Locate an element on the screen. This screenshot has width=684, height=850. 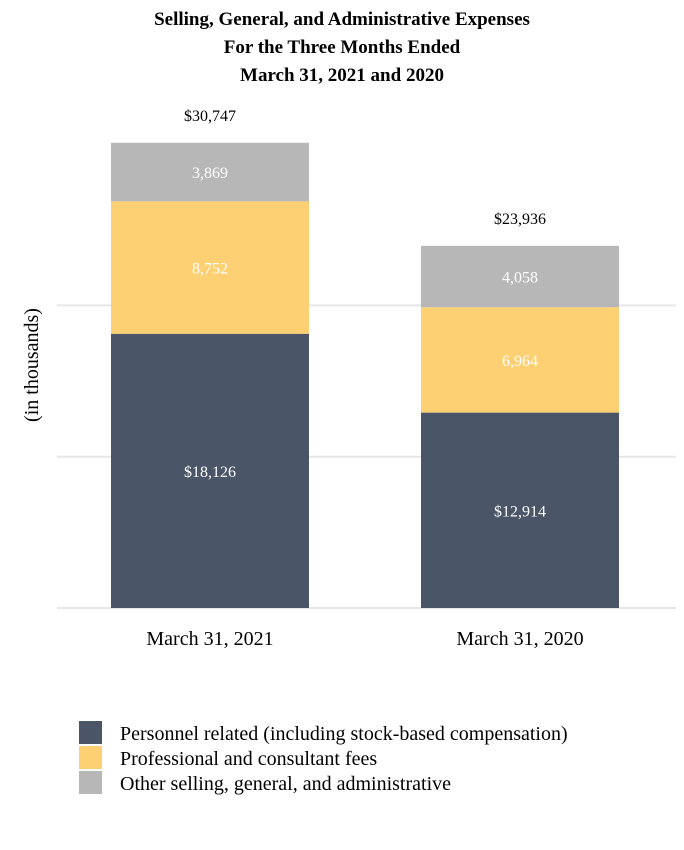
segment-value-label-0-1: 8,752 is located at coordinates (210, 269).